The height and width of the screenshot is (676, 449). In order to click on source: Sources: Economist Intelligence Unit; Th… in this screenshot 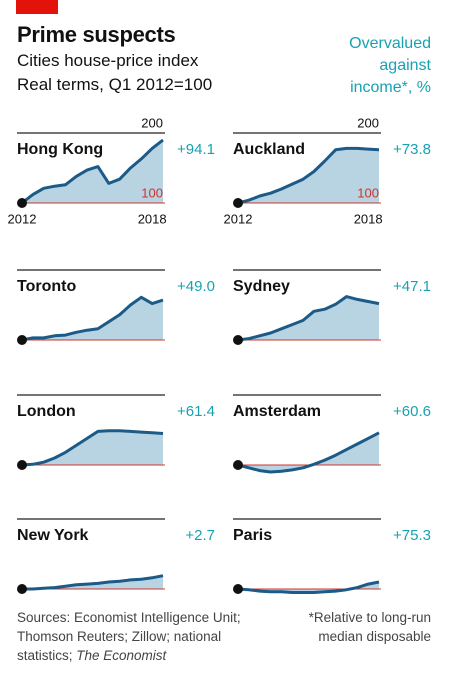, I will do `click(137, 636)`.